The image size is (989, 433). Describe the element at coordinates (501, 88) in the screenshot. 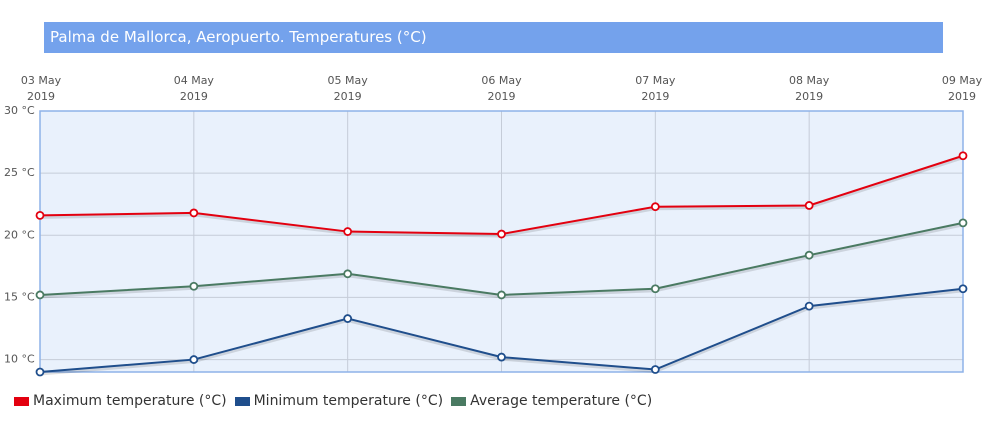

I see `x-tick-label: 06 May 2019` at that location.